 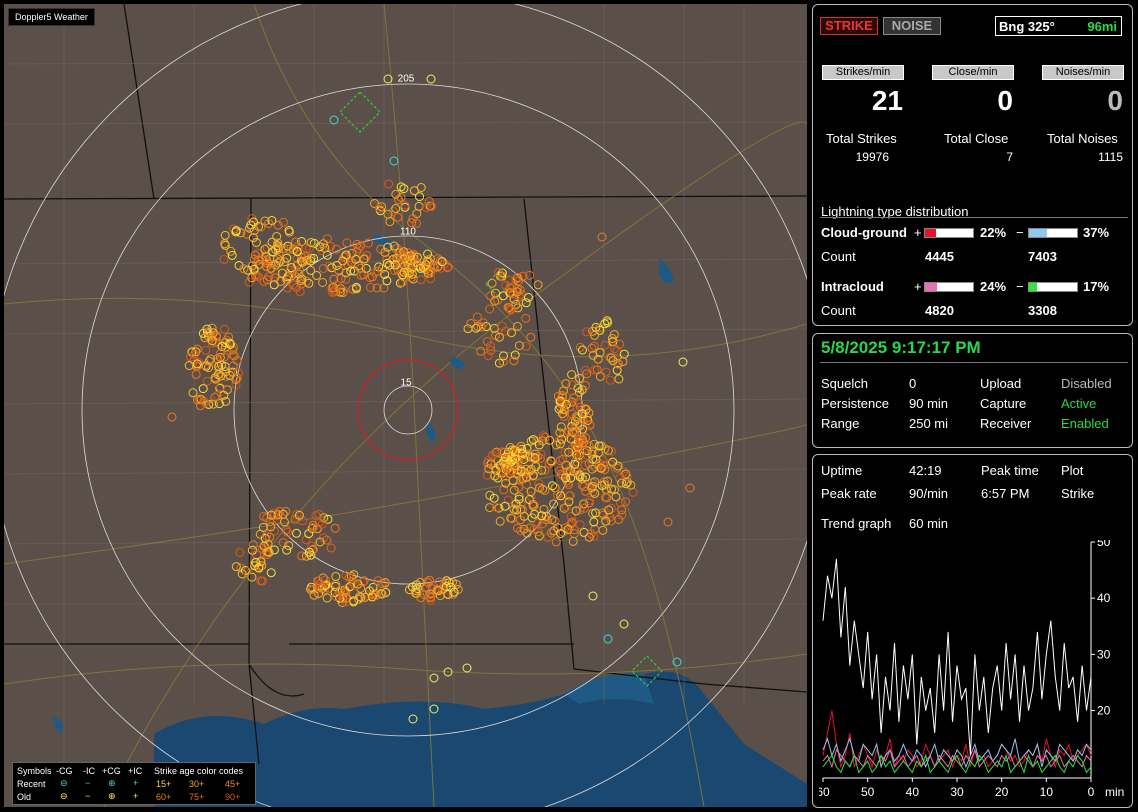 What do you see at coordinates (164, 797) in the screenshot?
I see `legend-age-60: 60+` at bounding box center [164, 797].